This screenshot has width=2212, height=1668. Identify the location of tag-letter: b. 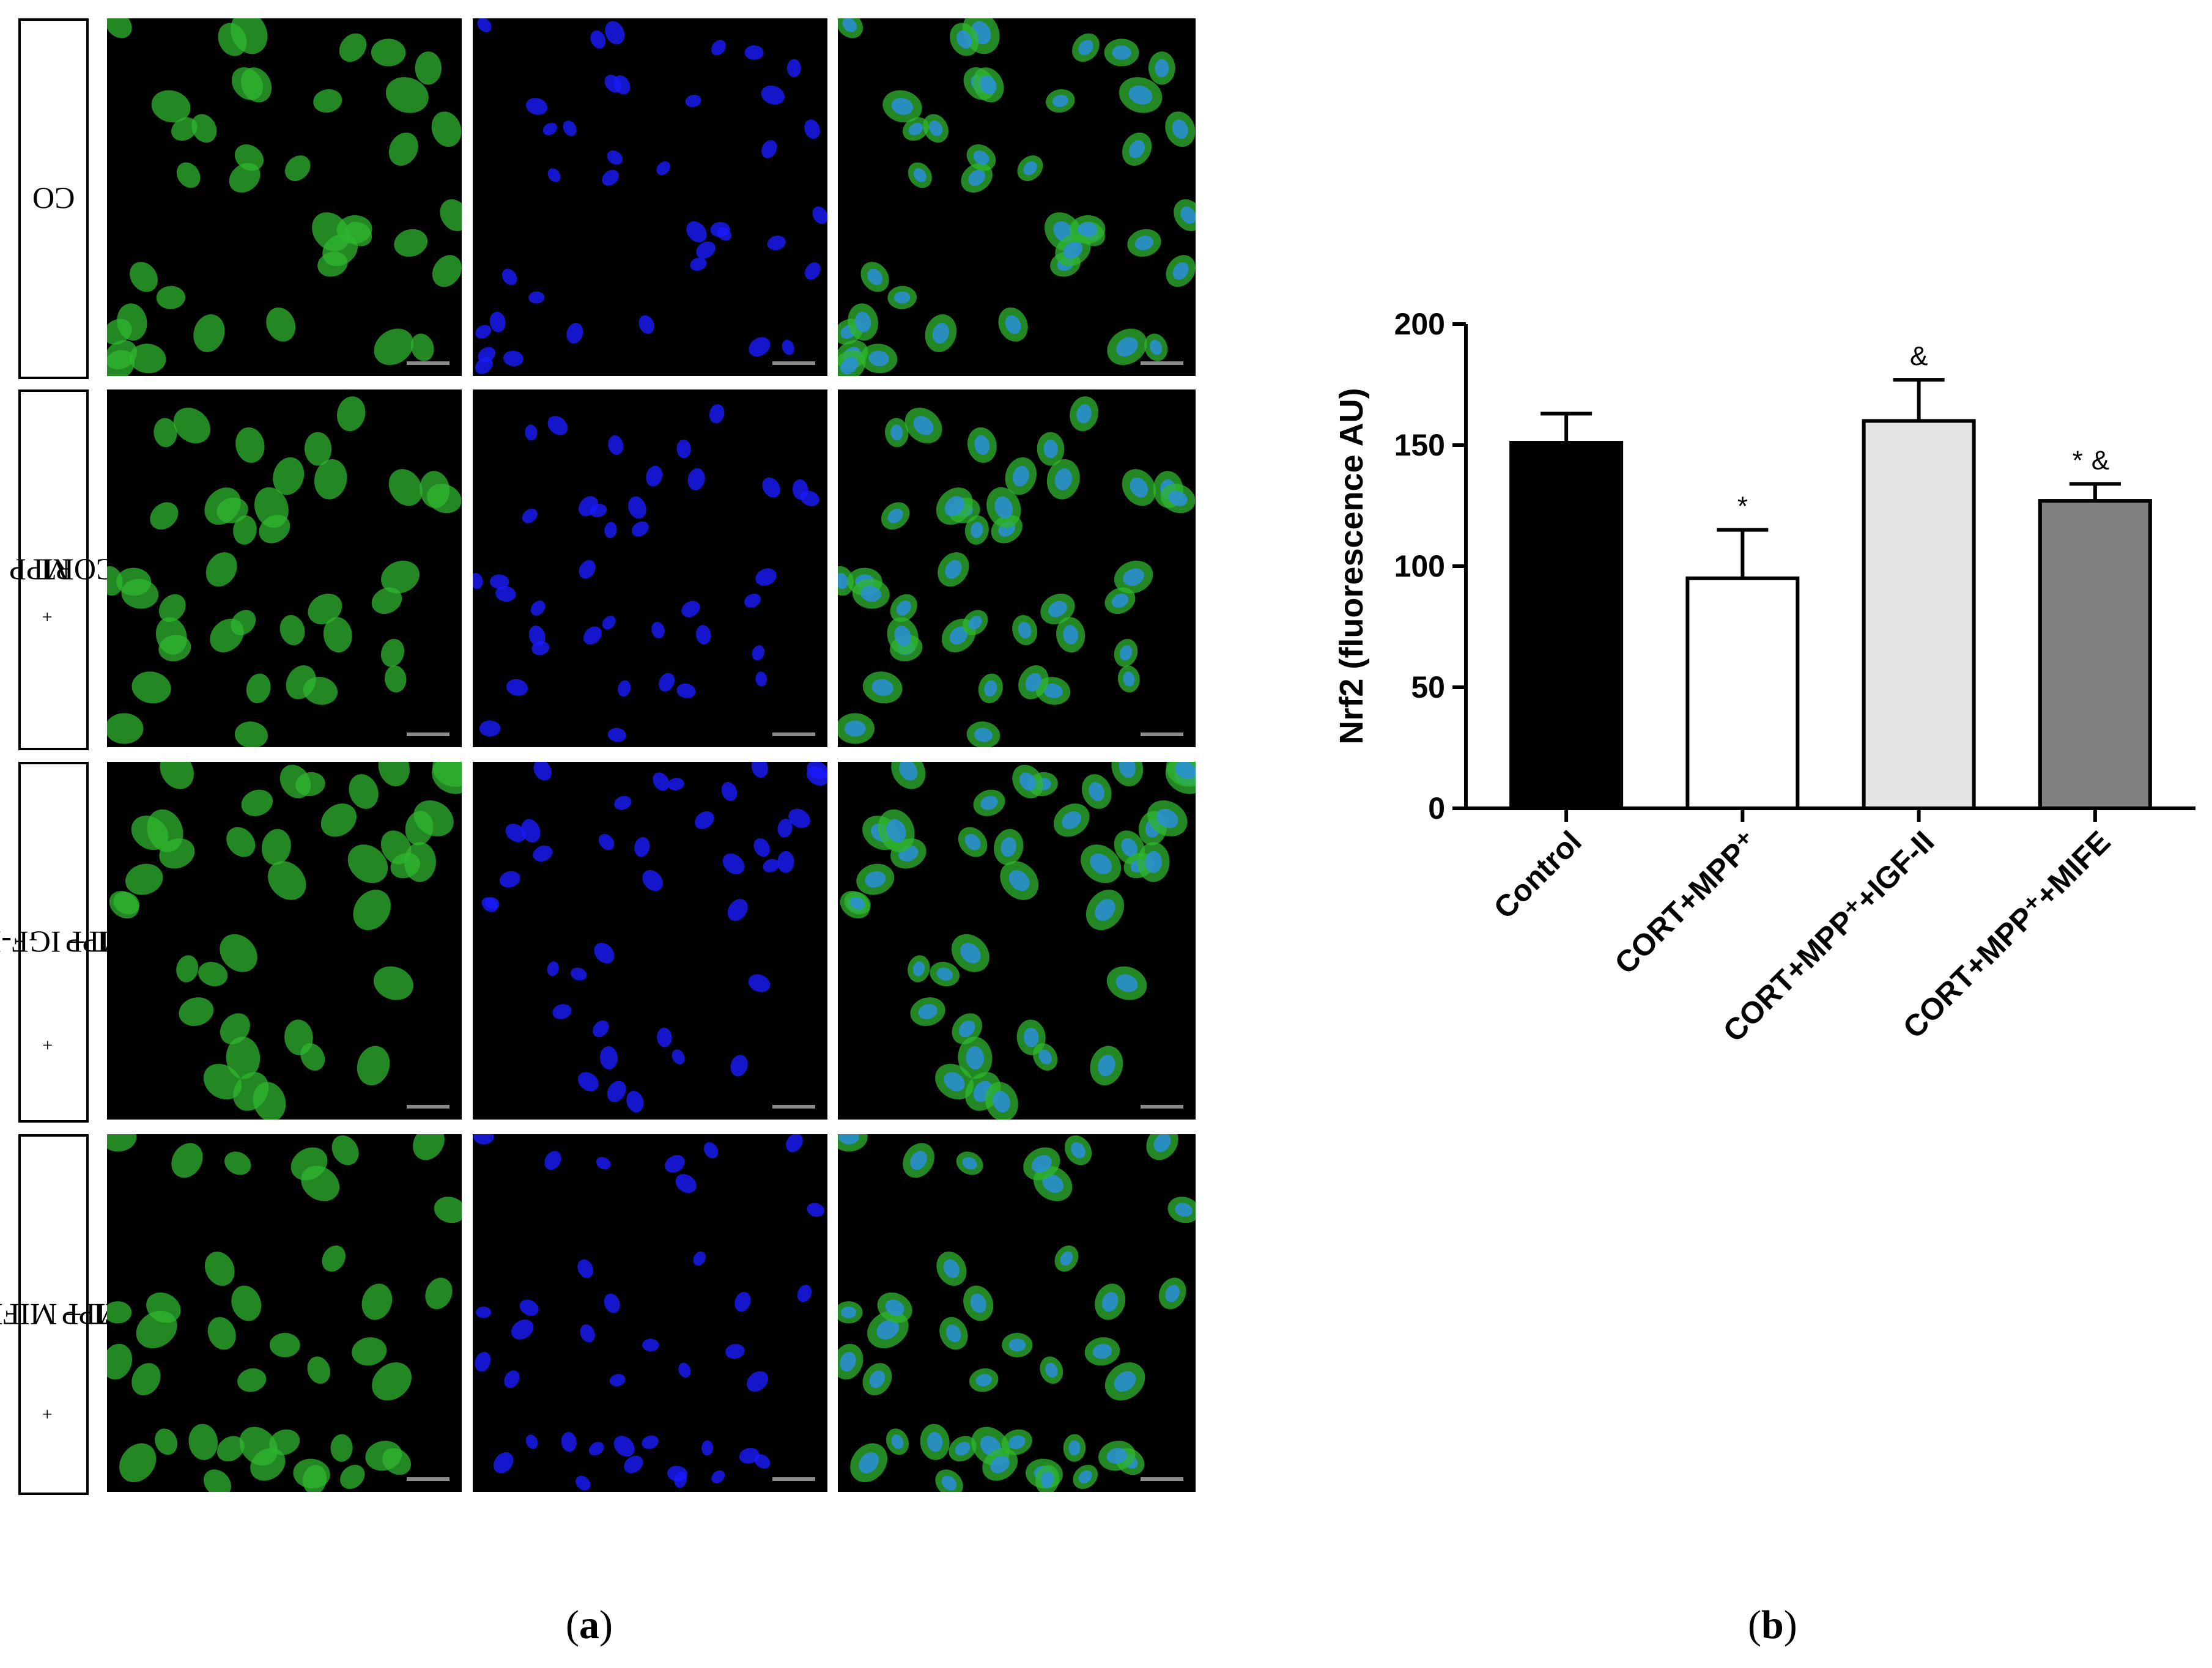
(1772, 1625).